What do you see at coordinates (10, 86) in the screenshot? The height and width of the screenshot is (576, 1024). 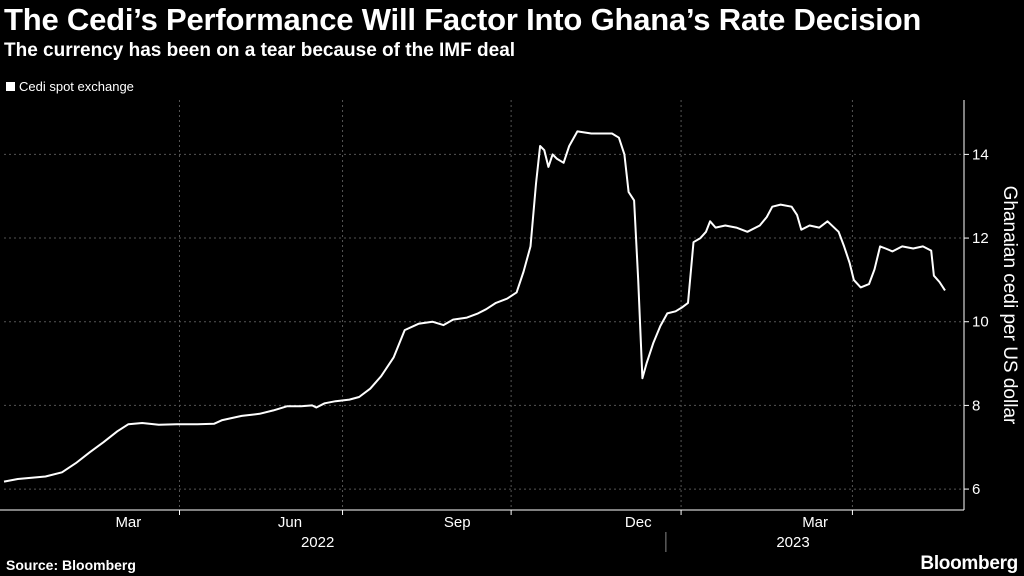 I see `legend-swatch` at bounding box center [10, 86].